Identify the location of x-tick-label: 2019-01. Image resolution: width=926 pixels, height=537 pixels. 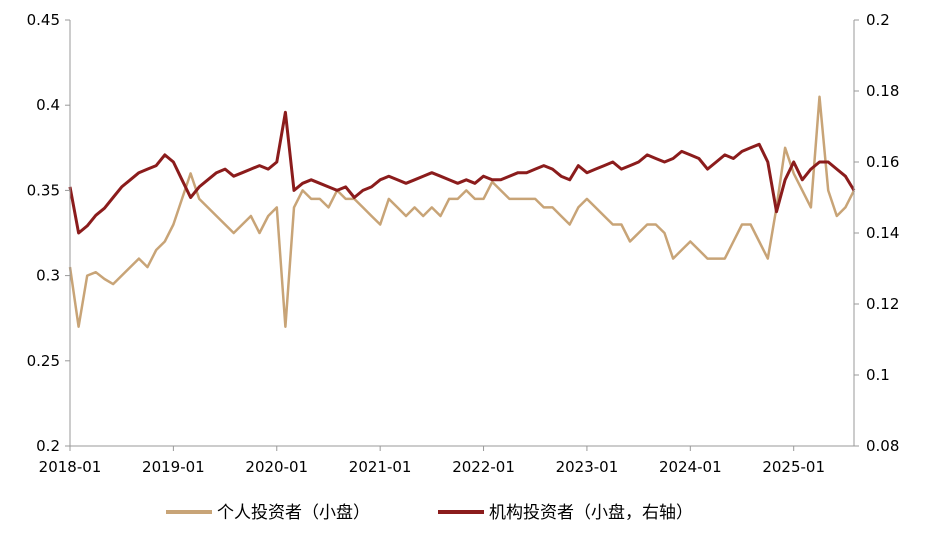
(173, 467).